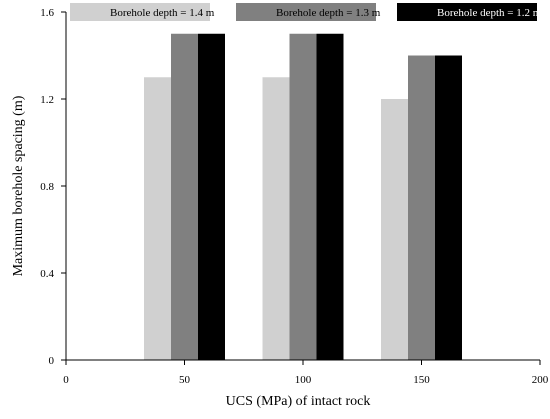  What do you see at coordinates (47, 187) in the screenshot?
I see `y-tick-label: 0.8` at bounding box center [47, 187].